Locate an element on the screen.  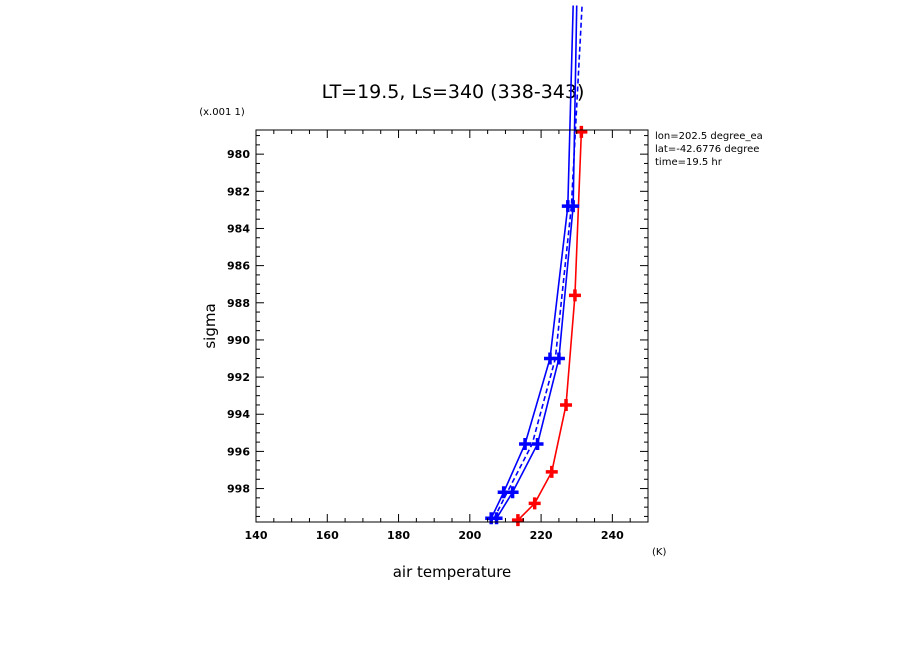
y-tick-label: 992 is located at coordinates (238, 377).